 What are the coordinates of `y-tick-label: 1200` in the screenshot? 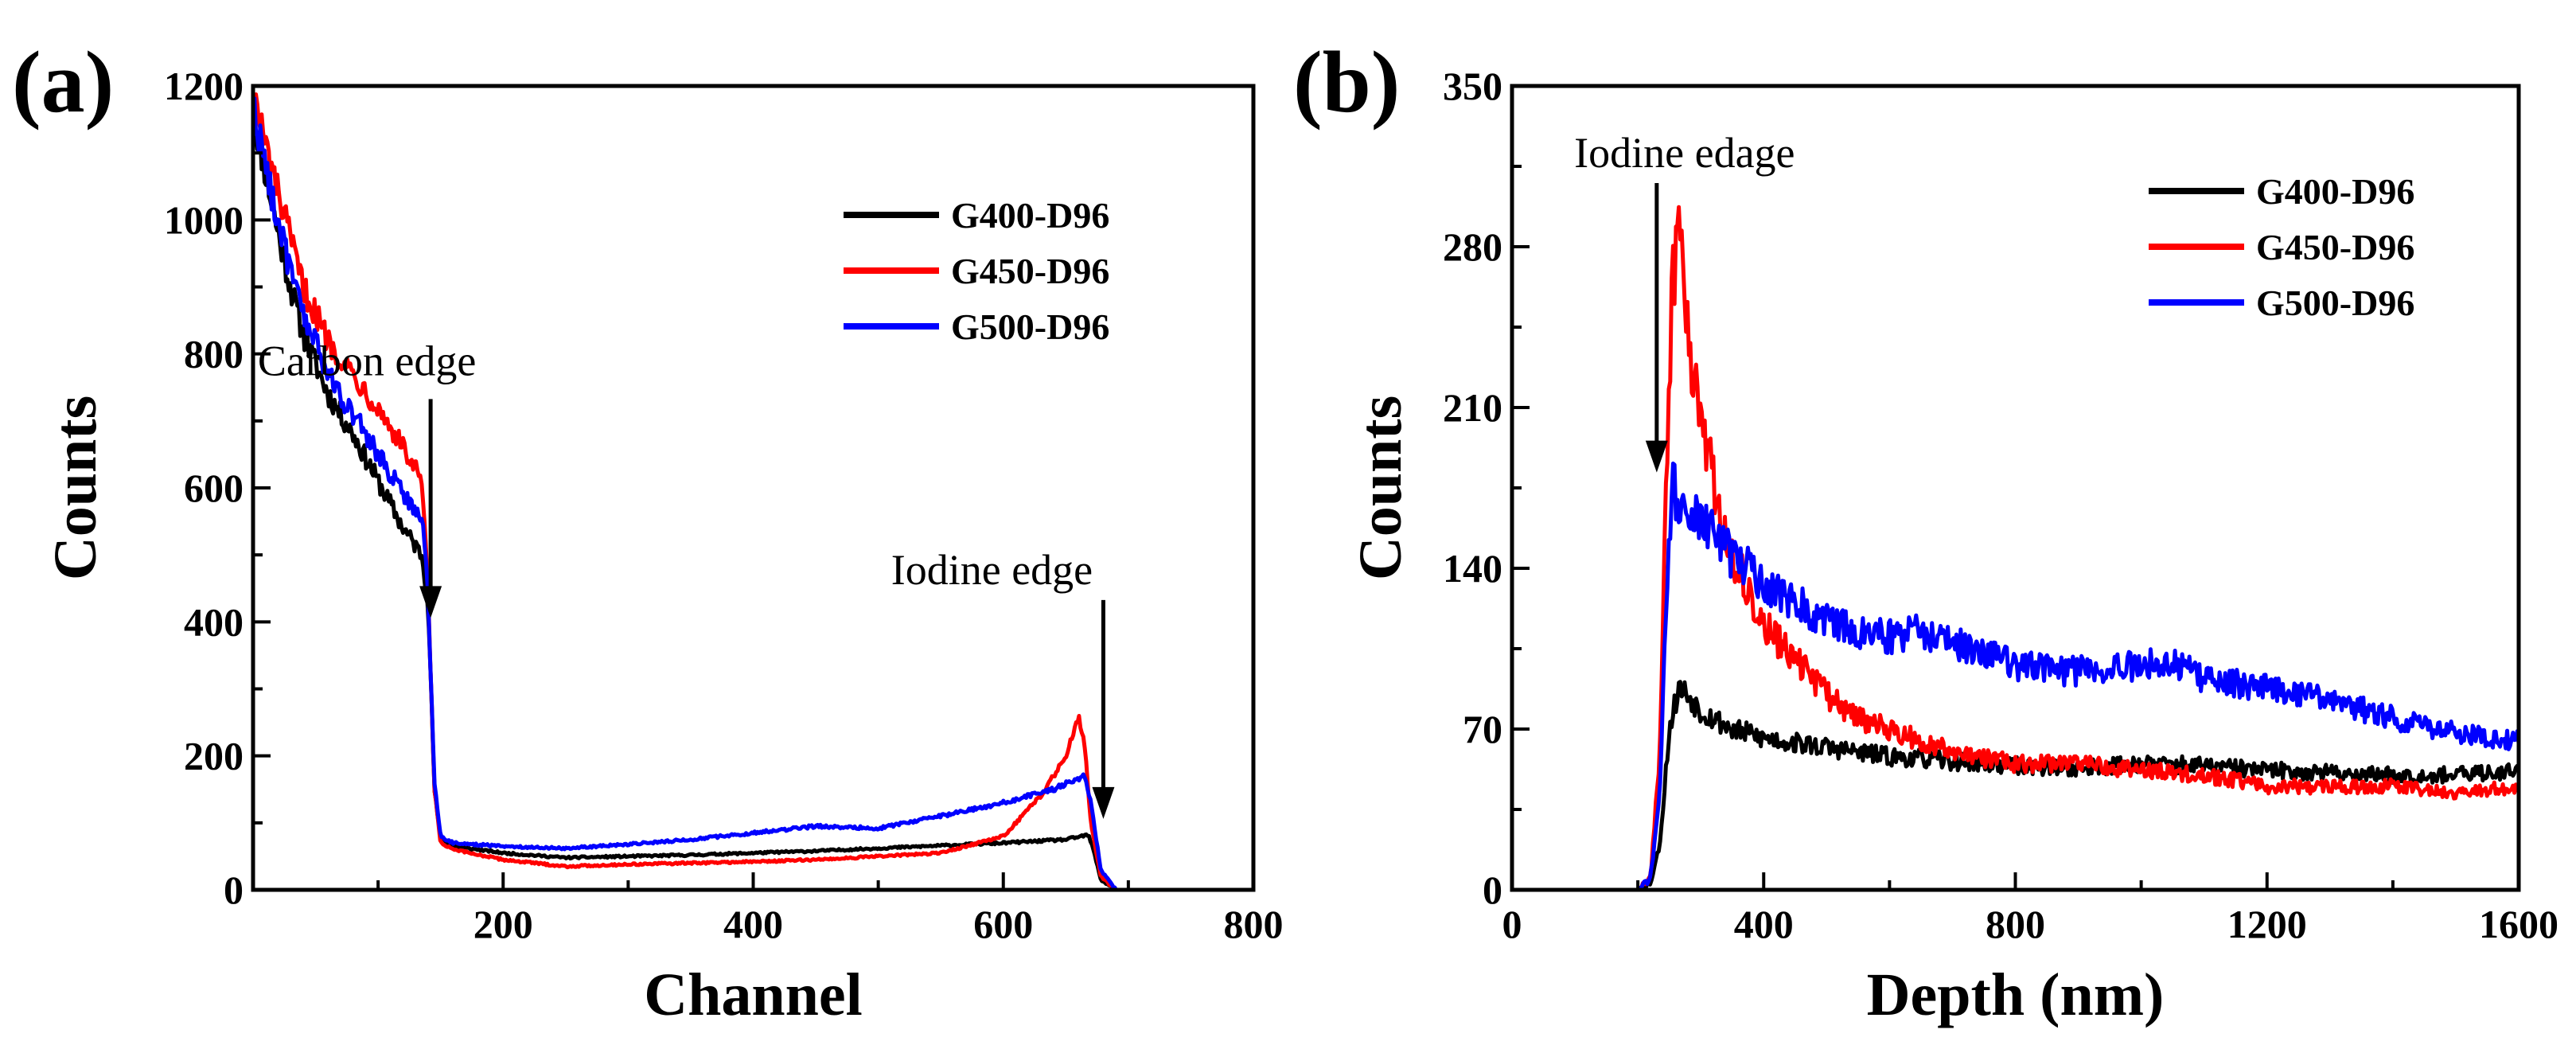 It's located at (204, 86).